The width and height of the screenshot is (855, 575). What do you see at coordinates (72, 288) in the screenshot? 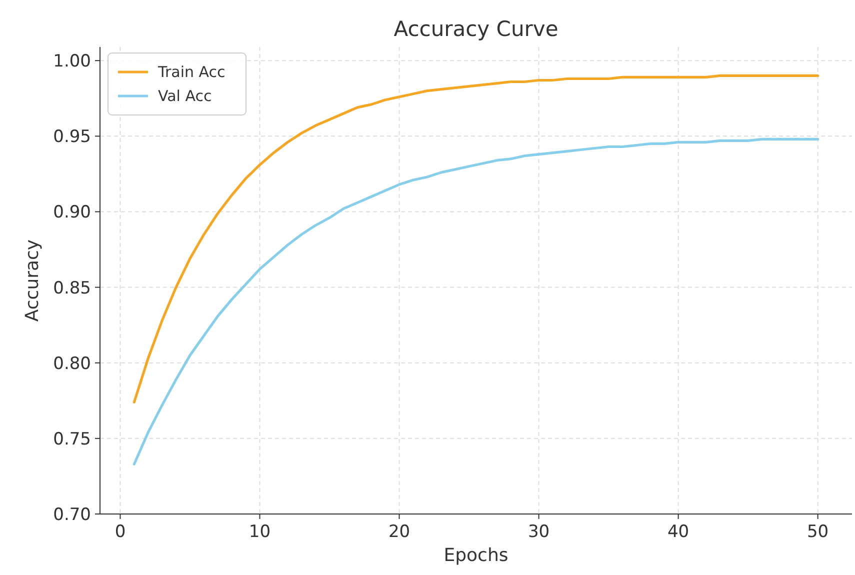
I see `y-tick-label: 0.85` at bounding box center [72, 288].